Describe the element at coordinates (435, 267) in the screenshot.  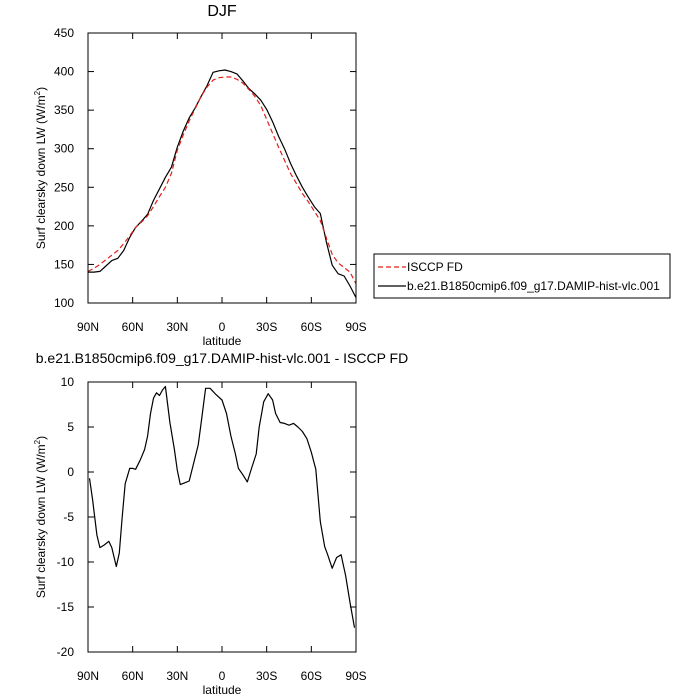
I see `legend-label-isccp: ISCCP FD` at that location.